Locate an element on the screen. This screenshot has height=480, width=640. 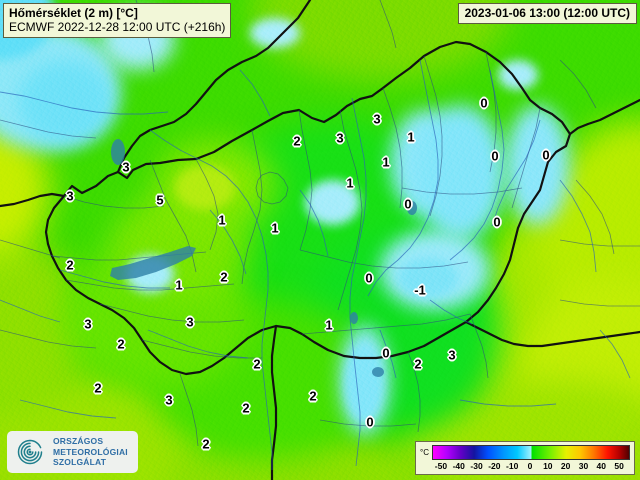
colorbar-tick: -40 is located at coordinates (458, 466).